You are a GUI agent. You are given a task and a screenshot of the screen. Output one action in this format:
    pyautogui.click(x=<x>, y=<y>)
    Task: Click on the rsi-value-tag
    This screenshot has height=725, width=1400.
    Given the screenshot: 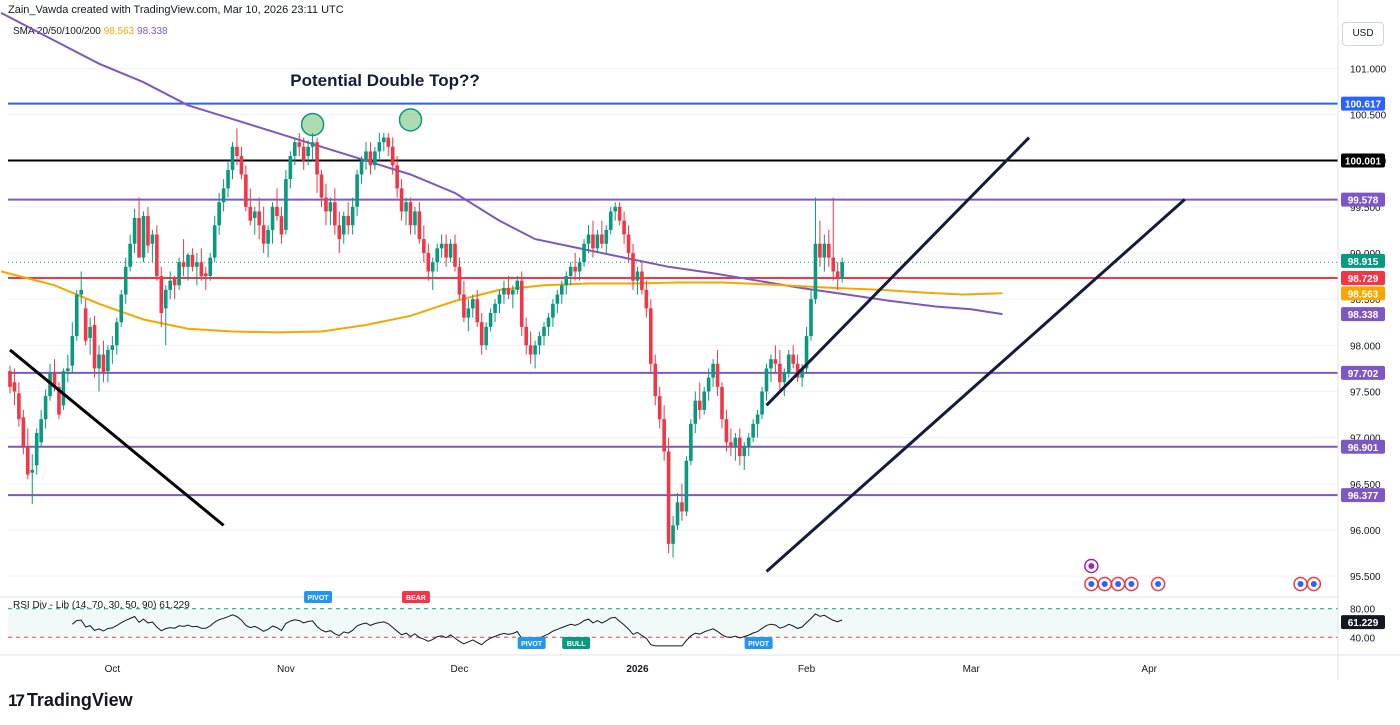 What is the action you would take?
    pyautogui.click(x=1363, y=622)
    